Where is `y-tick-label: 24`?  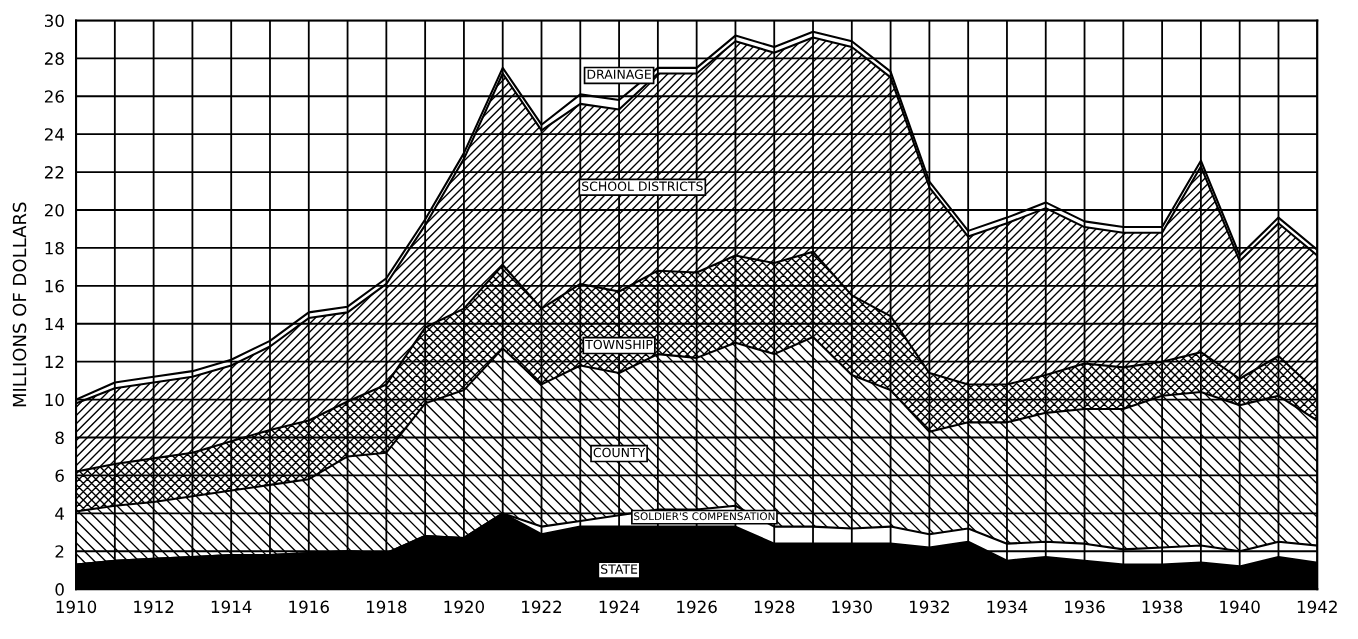 y-tick-label: 24 is located at coordinates (54, 134).